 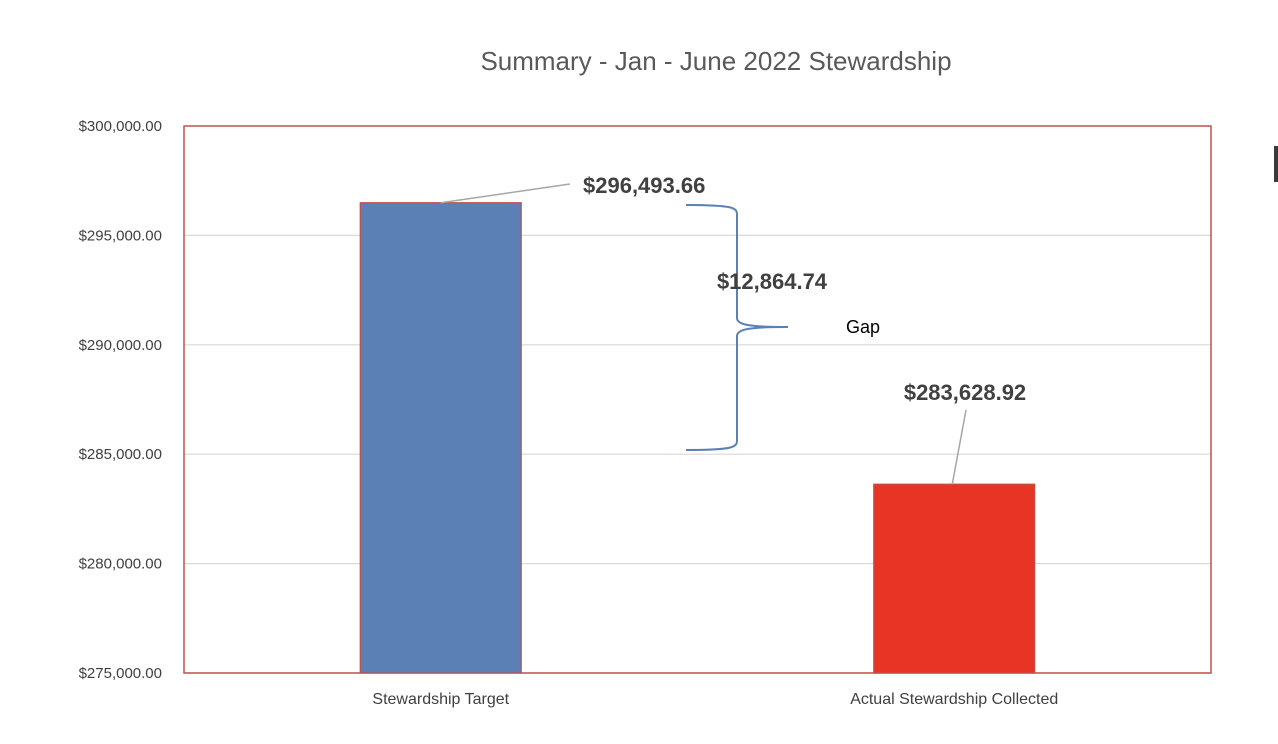 I want to click on x-category-label: Actual Stewardship Collected, so click(x=954, y=699).